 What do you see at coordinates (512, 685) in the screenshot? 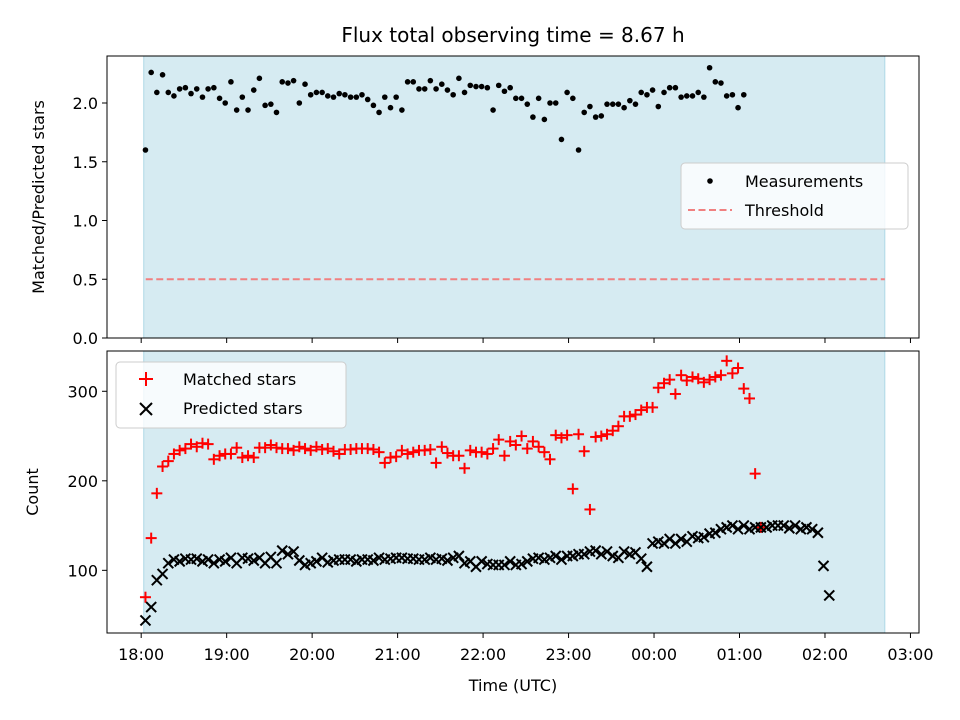
I see `time-x-label: Time (UTC)` at bounding box center [512, 685].